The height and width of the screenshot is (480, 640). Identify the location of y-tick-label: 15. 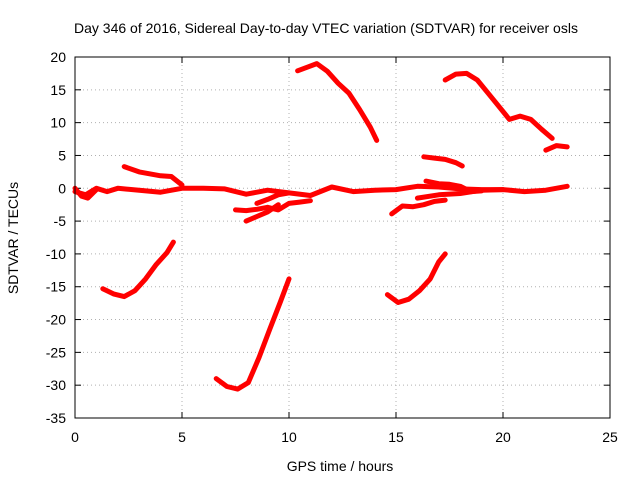
(58, 90).